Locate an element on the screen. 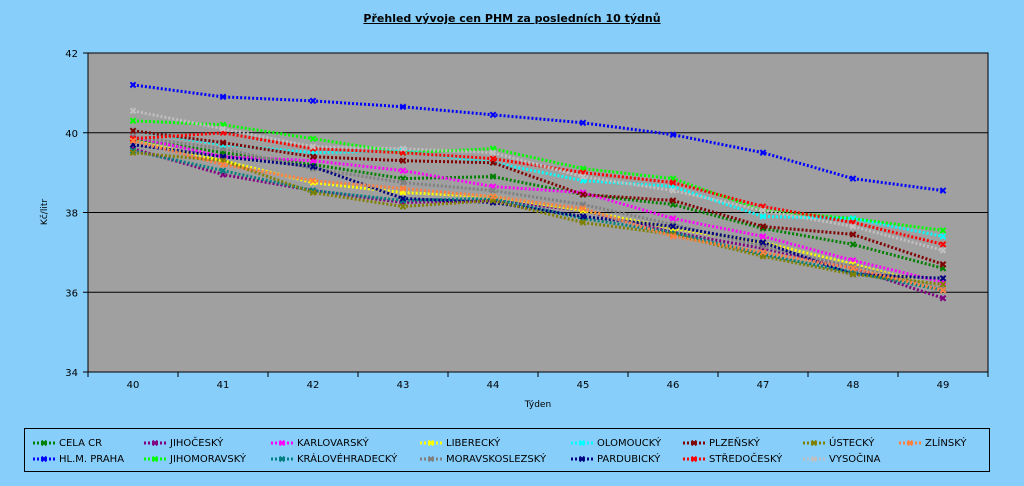 This screenshot has height=486, width=1024. legend-item: JIHOMORAVSKÝ is located at coordinates (195, 459).